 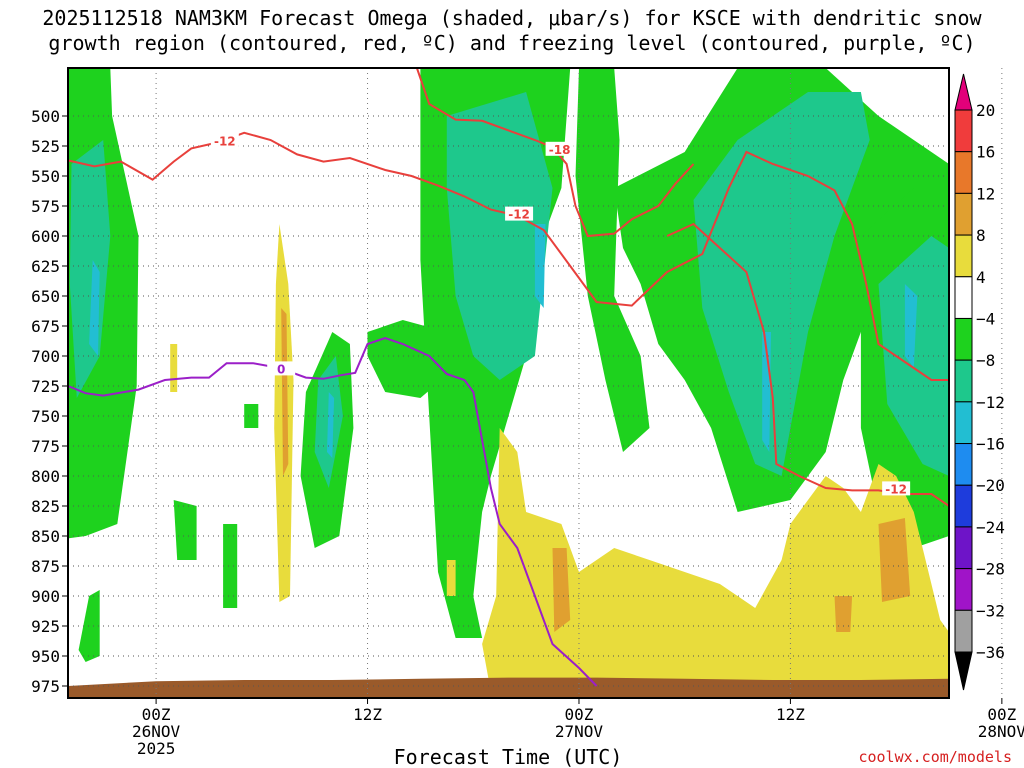 I want to click on colorbar-label-8: −16, so click(x=990, y=444).